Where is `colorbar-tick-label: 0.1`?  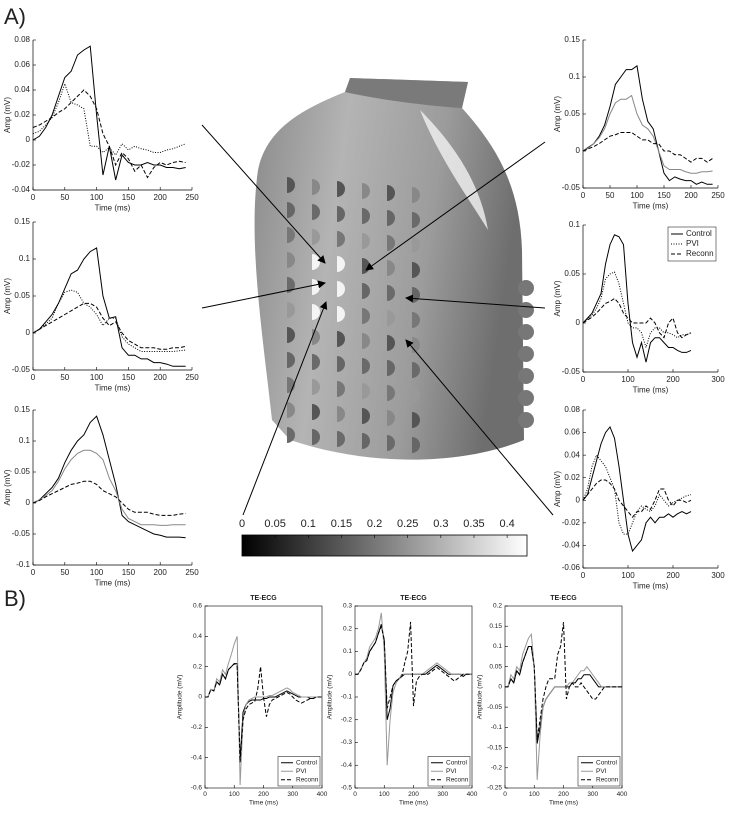
colorbar-tick-label: 0.1 is located at coordinates (308, 524).